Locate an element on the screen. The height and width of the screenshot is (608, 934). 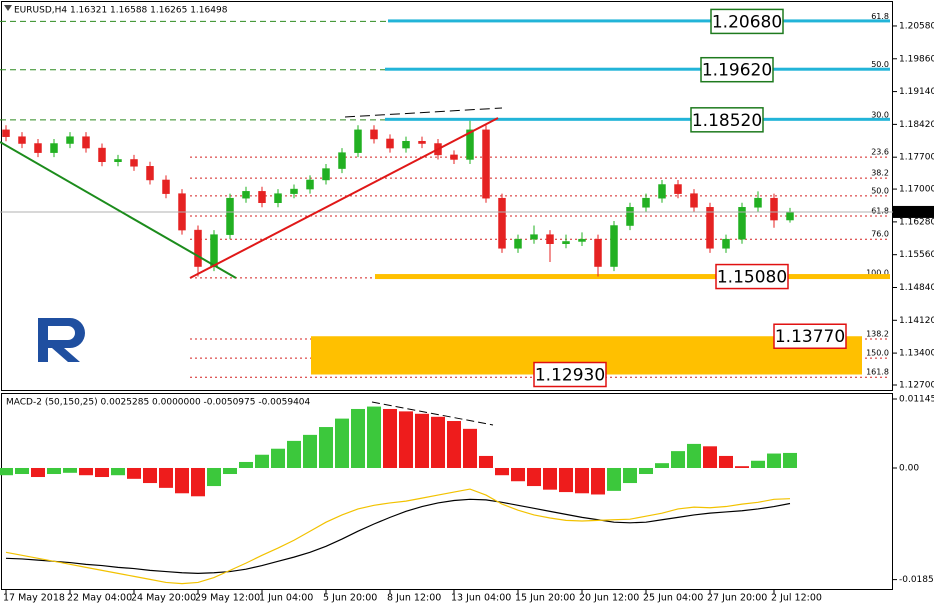
current-price-label: 1.16498 is located at coordinates (915, 212).